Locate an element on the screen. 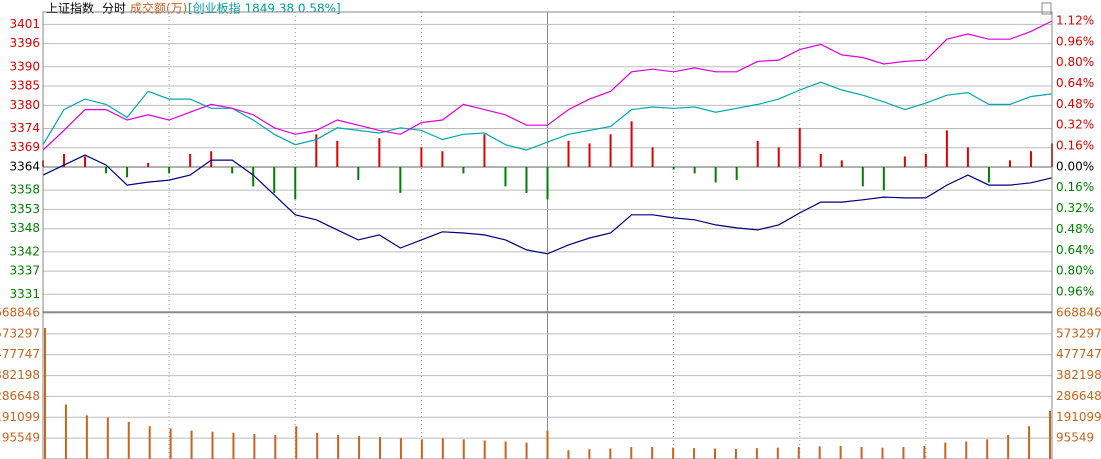 This screenshot has height=459, width=1101. y-tick-label: 191099 is located at coordinates (20, 417).